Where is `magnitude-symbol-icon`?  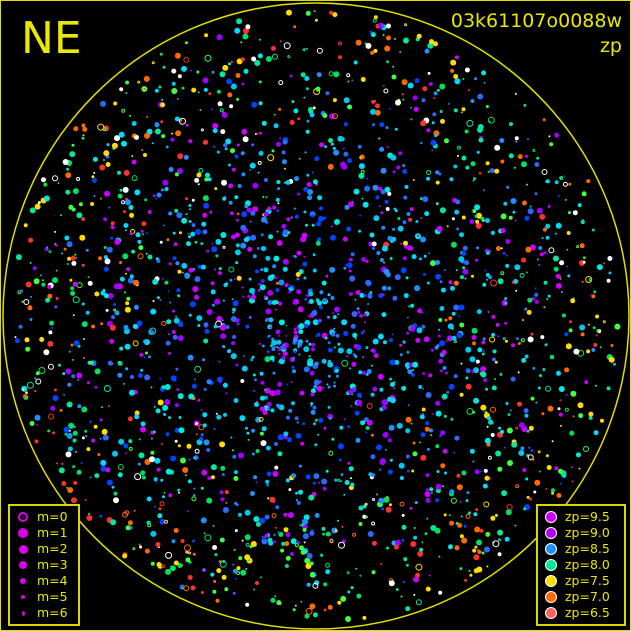
magnitude-symbol-icon is located at coordinates (23, 517).